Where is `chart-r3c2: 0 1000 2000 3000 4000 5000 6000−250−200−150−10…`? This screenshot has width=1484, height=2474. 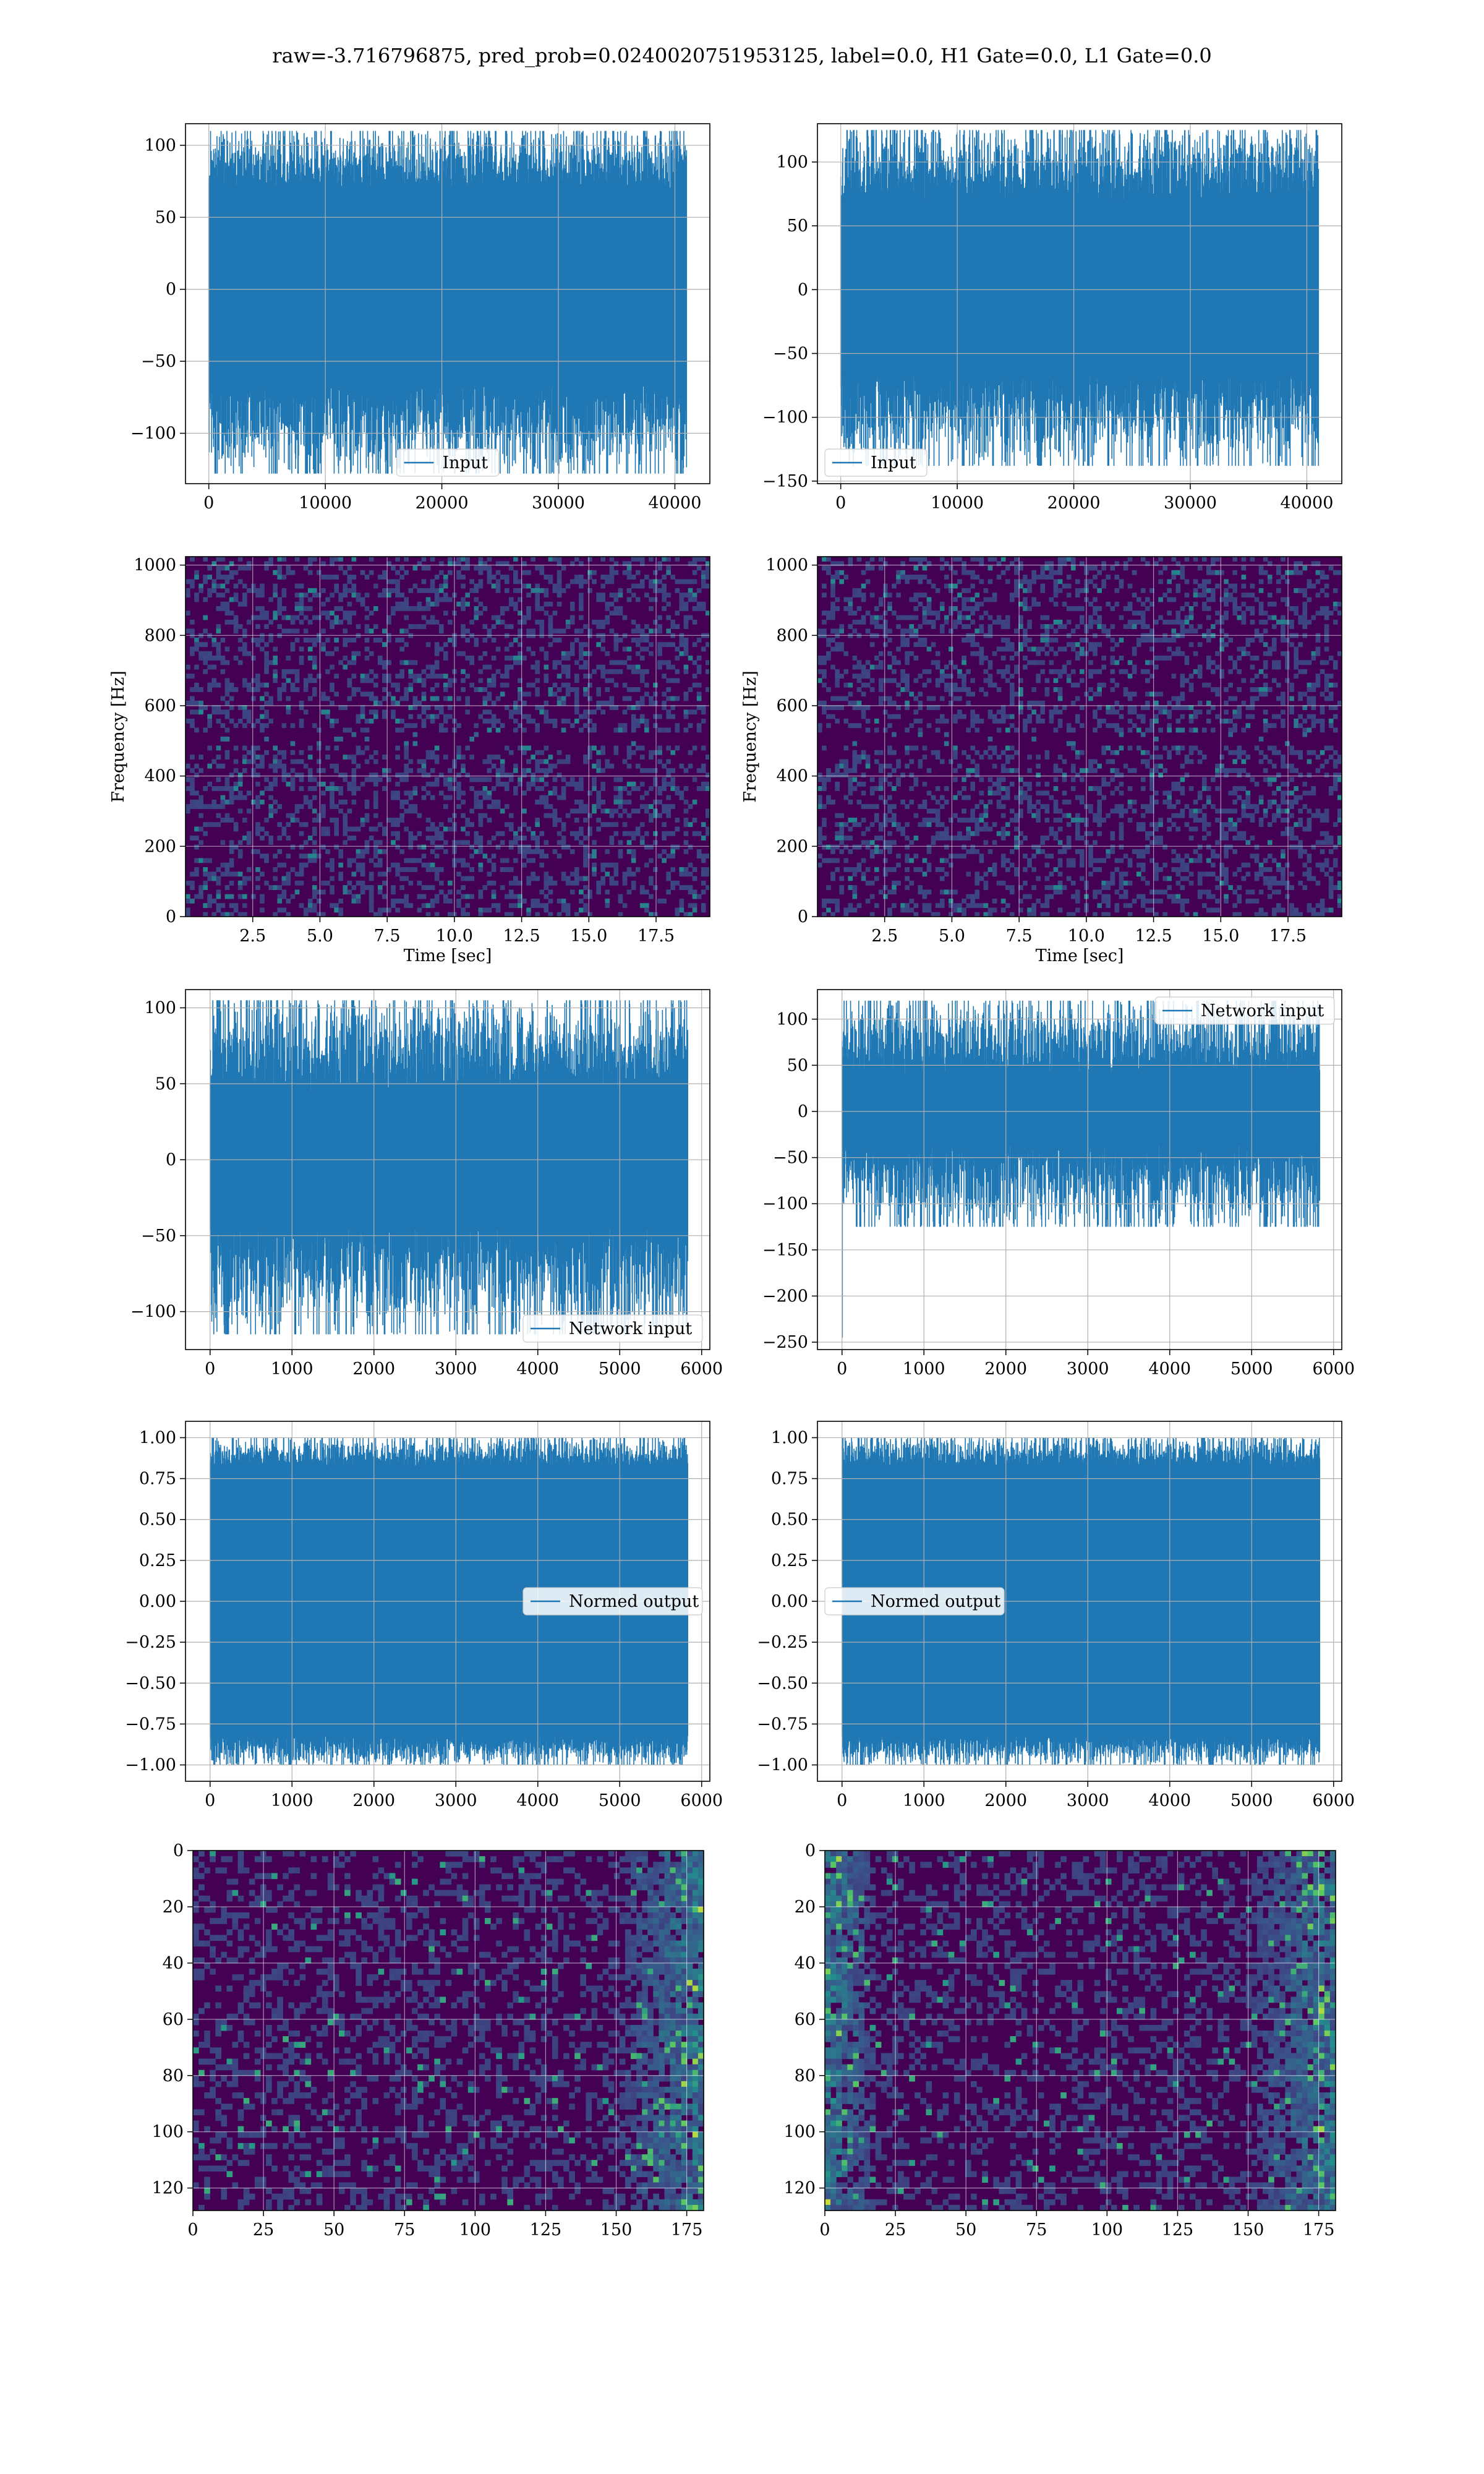 chart-r3c2: 0 1000 2000 3000 4000 5000 6000−250−200−150−10… is located at coordinates (1058, 1184).